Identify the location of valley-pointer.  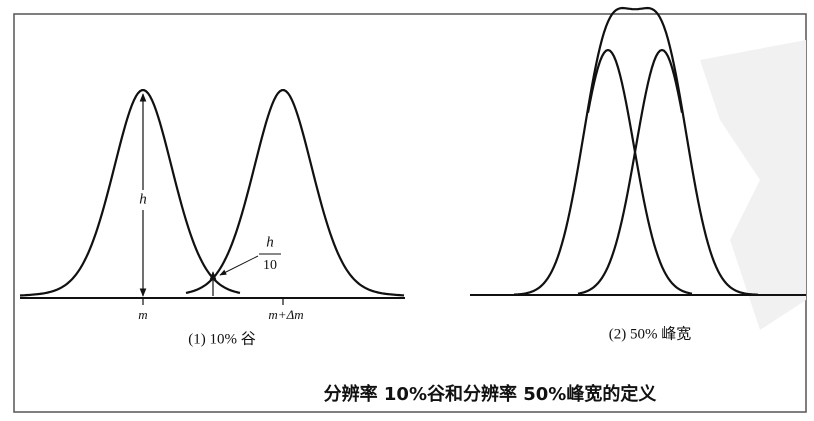
(239, 265).